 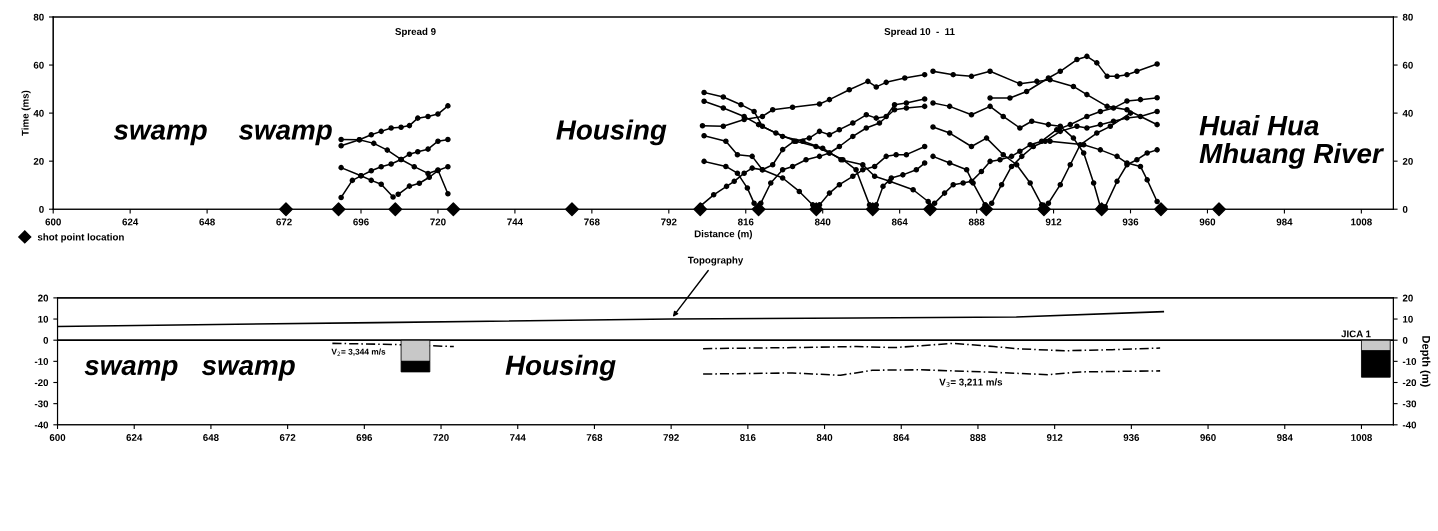 What do you see at coordinates (971, 383) in the screenshot?
I see `annotation: V$_{3}$= 3,211 m/s` at bounding box center [971, 383].